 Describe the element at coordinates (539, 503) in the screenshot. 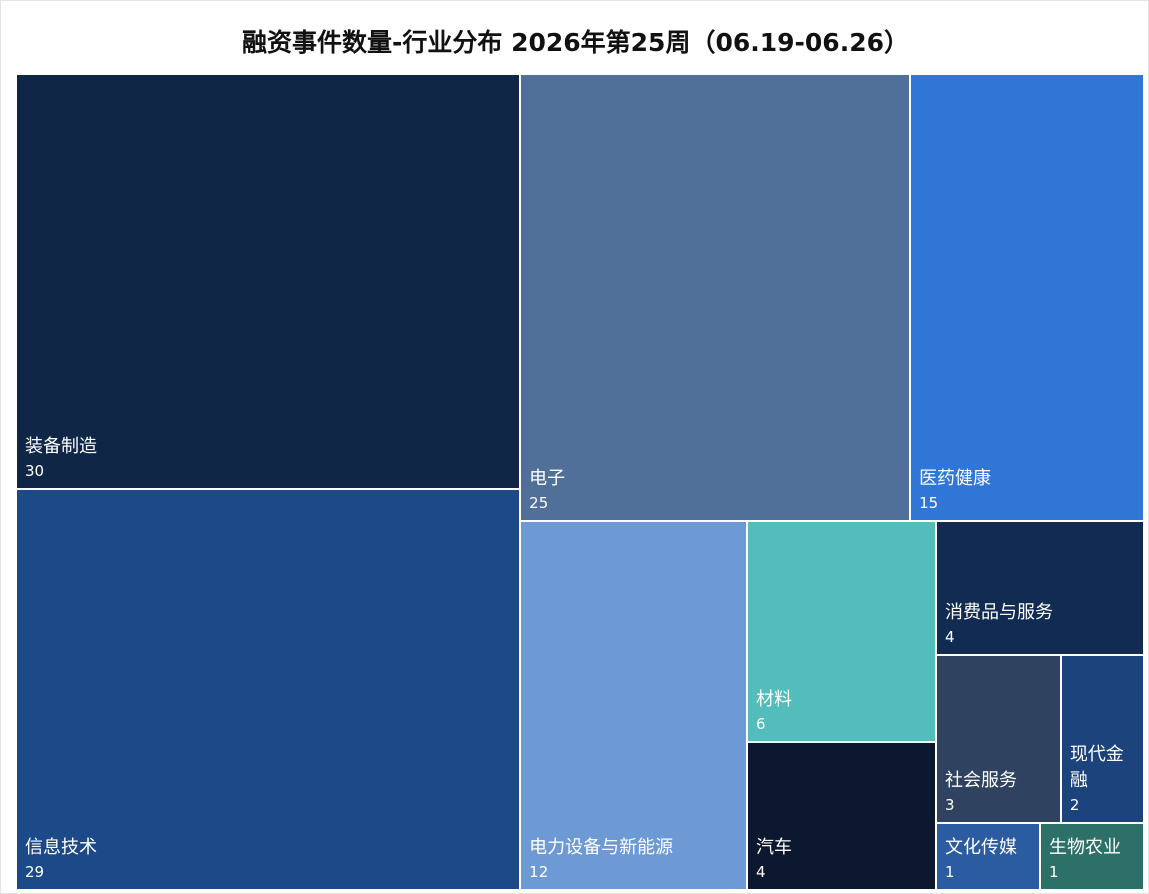

I see `cell-value: 25` at that location.